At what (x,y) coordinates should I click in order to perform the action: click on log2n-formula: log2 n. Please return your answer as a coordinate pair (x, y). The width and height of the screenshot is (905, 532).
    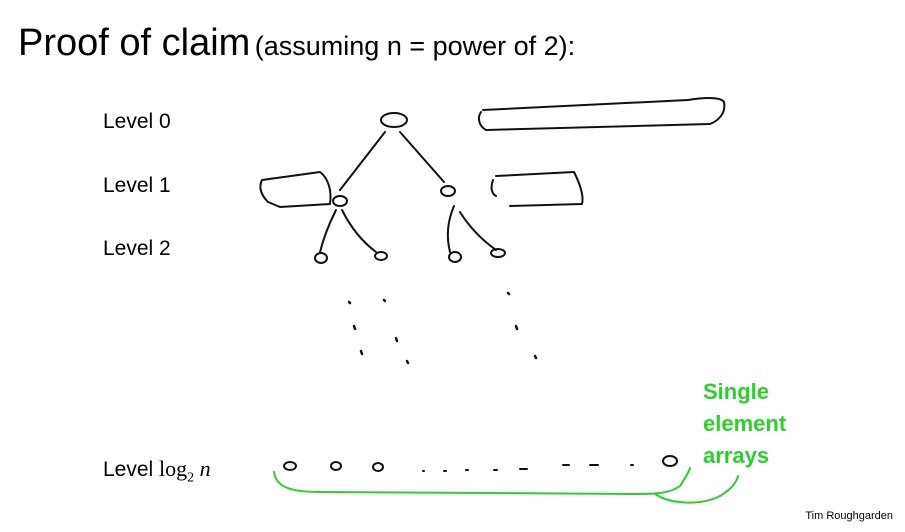
    Looking at the image, I should click on (185, 470).